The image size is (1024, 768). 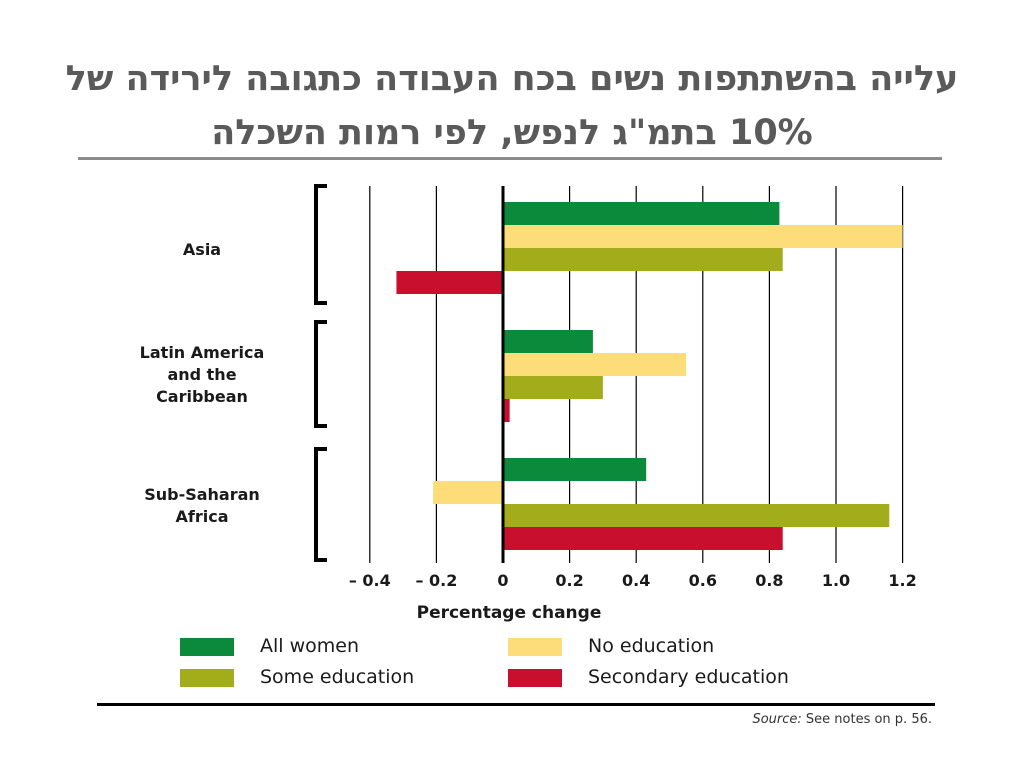 I want to click on category-label: Sub-Saharan, so click(x=202, y=494).